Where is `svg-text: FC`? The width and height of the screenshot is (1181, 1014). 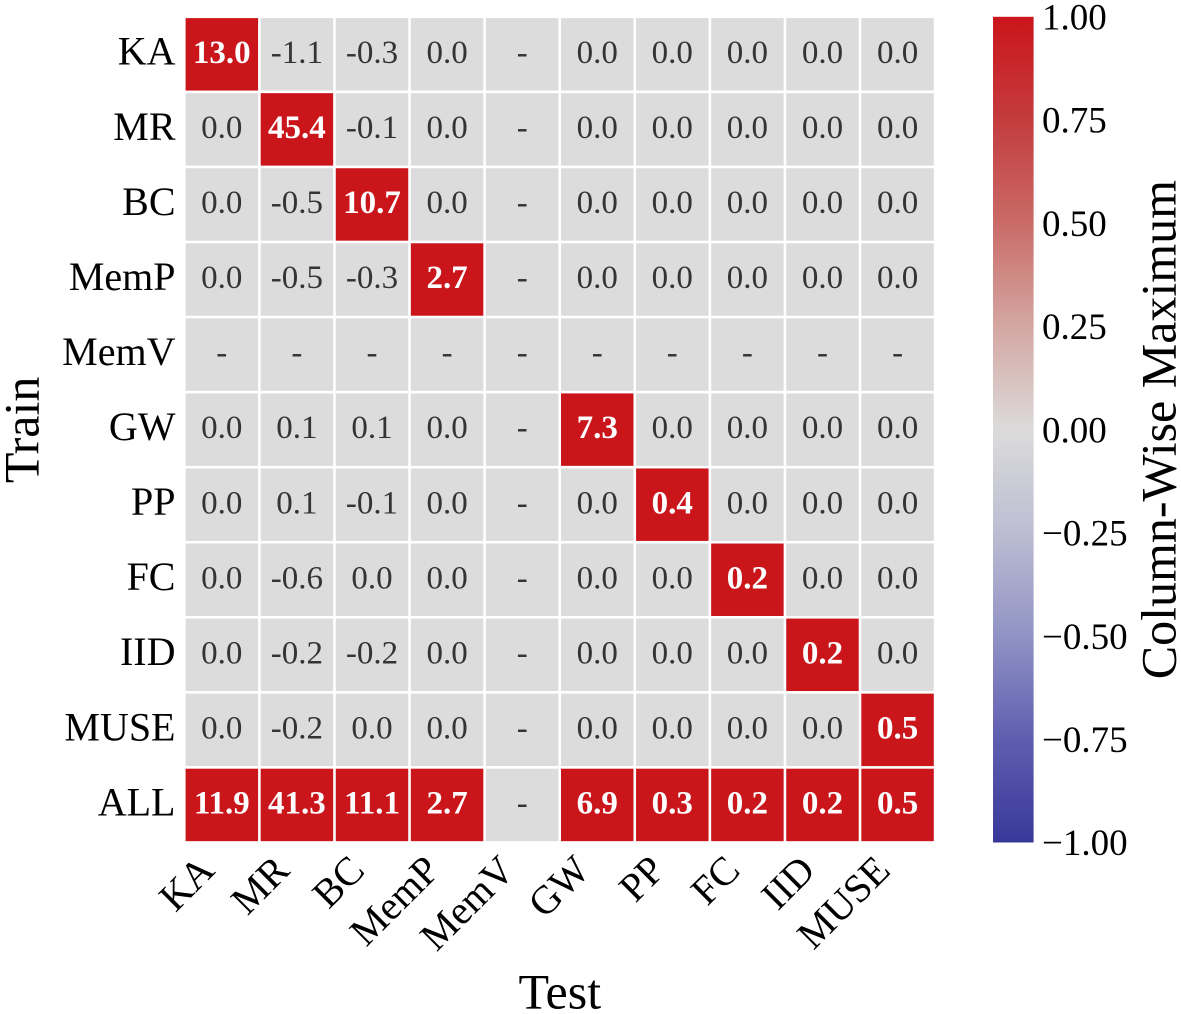
svg-text: FC is located at coordinates (151, 576).